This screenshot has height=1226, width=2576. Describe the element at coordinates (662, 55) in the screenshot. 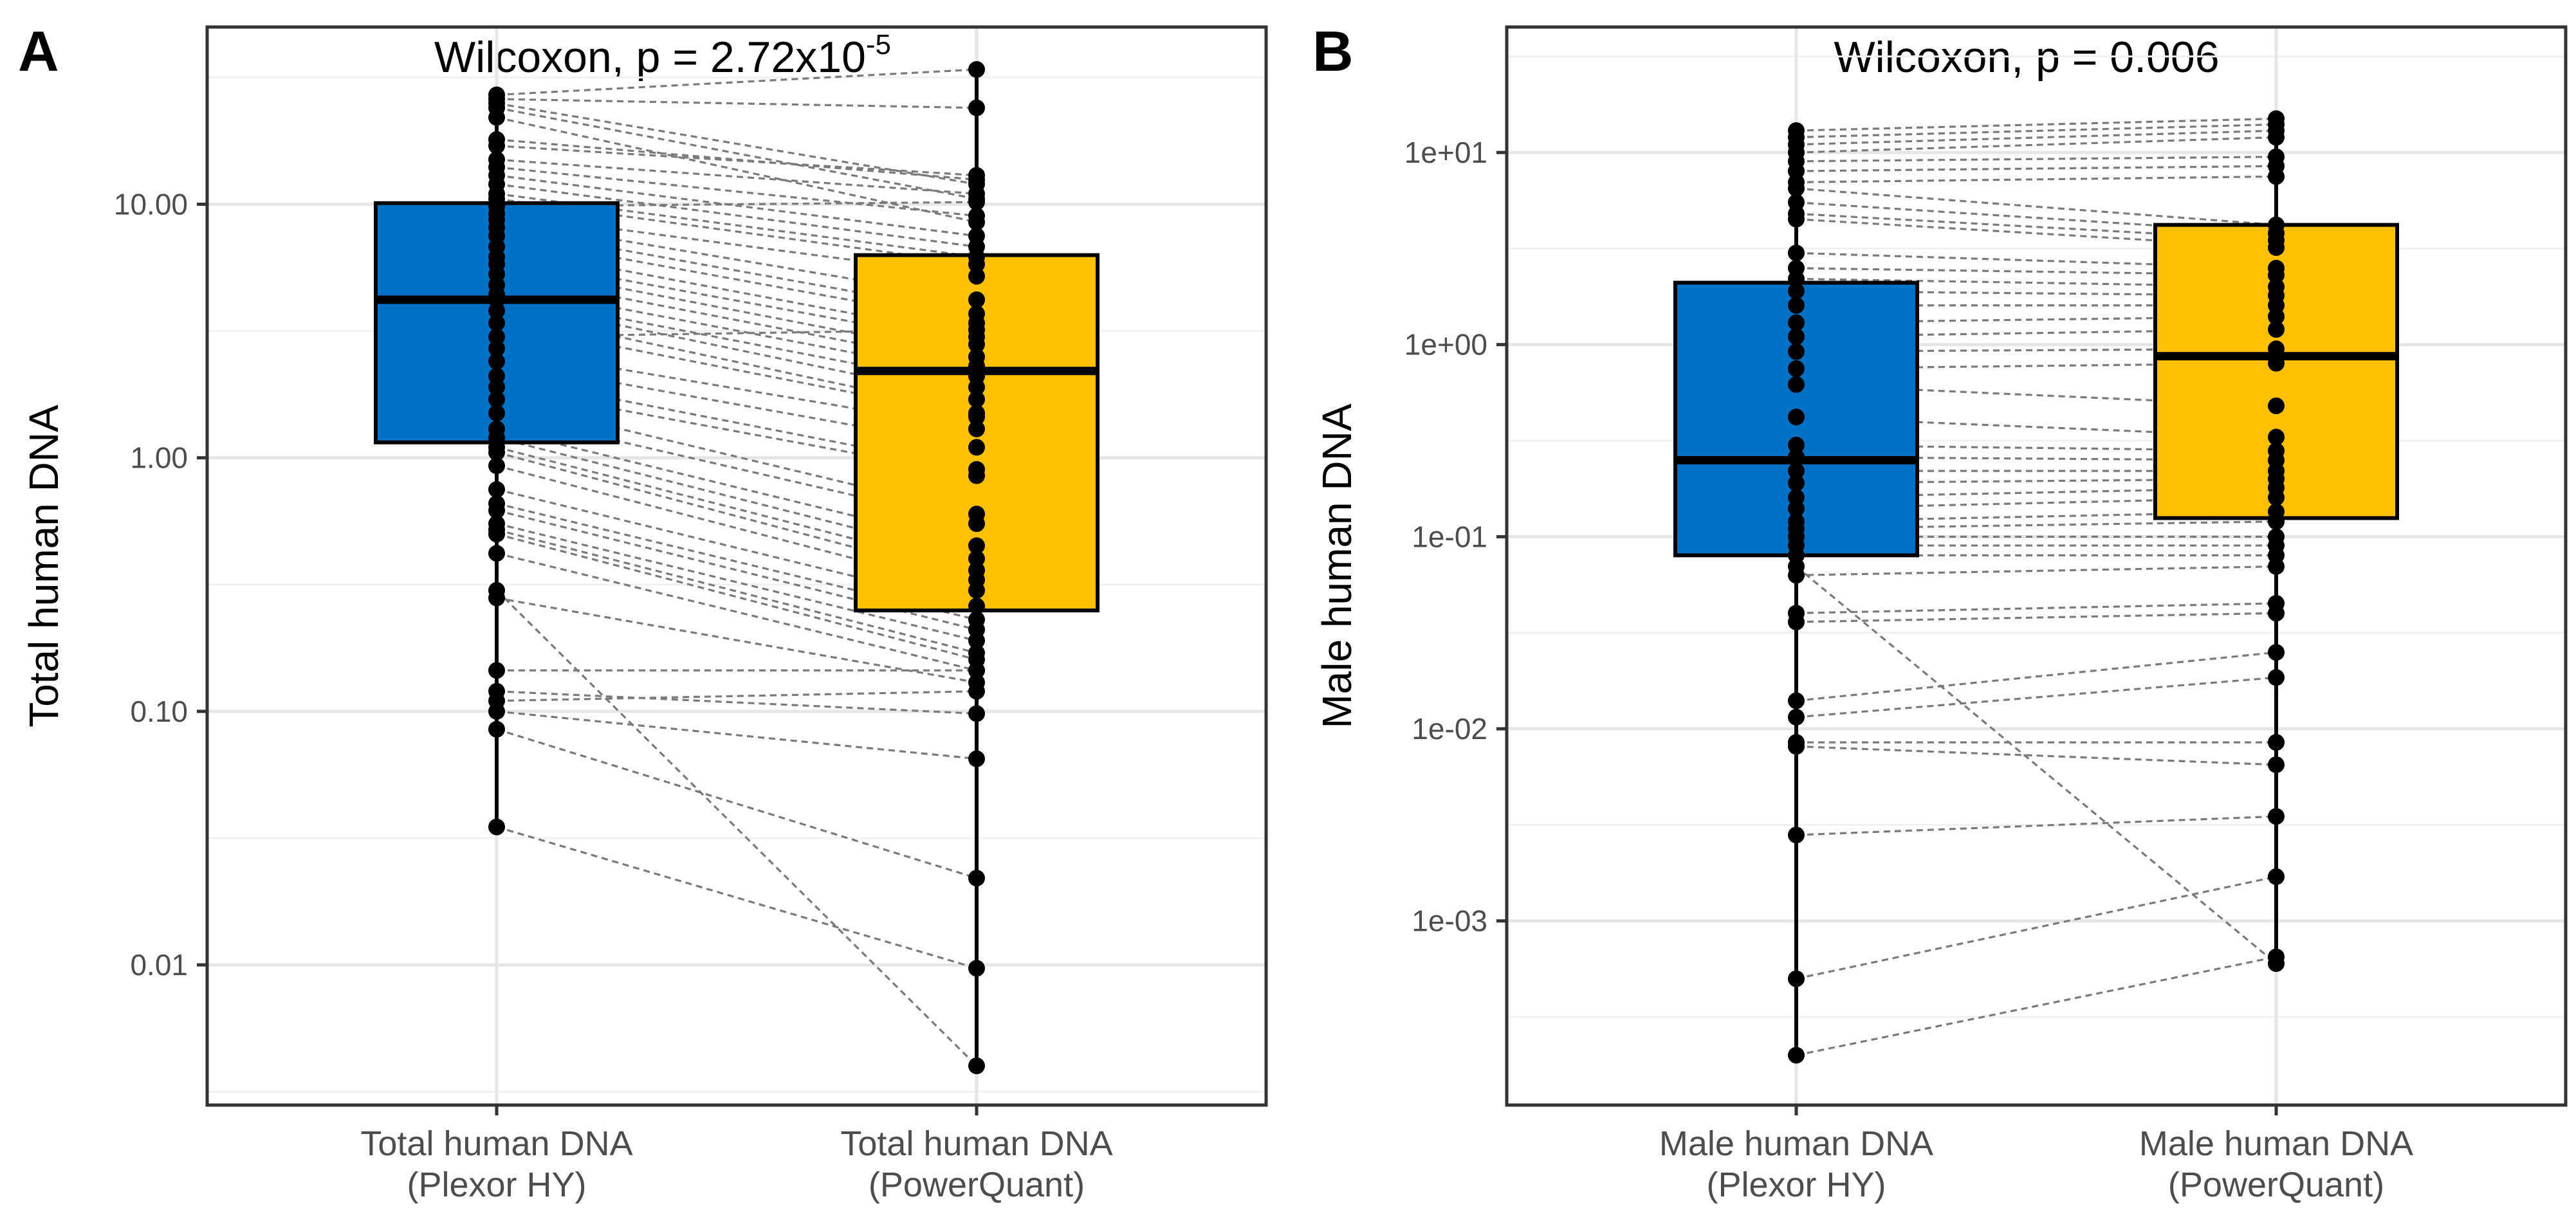

I see `panel-a-title: Wilcoxon, p = 2.72x10-5` at that location.